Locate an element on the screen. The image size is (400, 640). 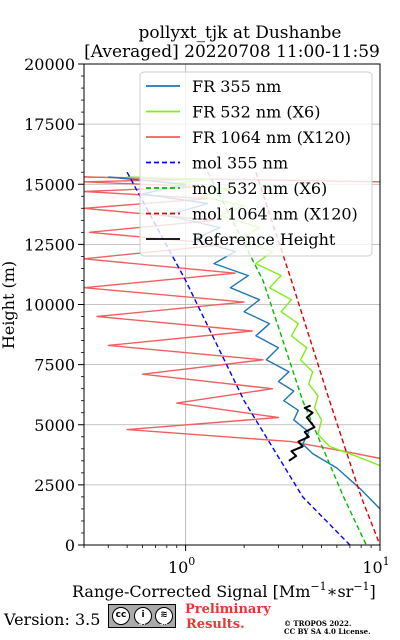
legend-label: mol 355 nm is located at coordinates (240, 163).